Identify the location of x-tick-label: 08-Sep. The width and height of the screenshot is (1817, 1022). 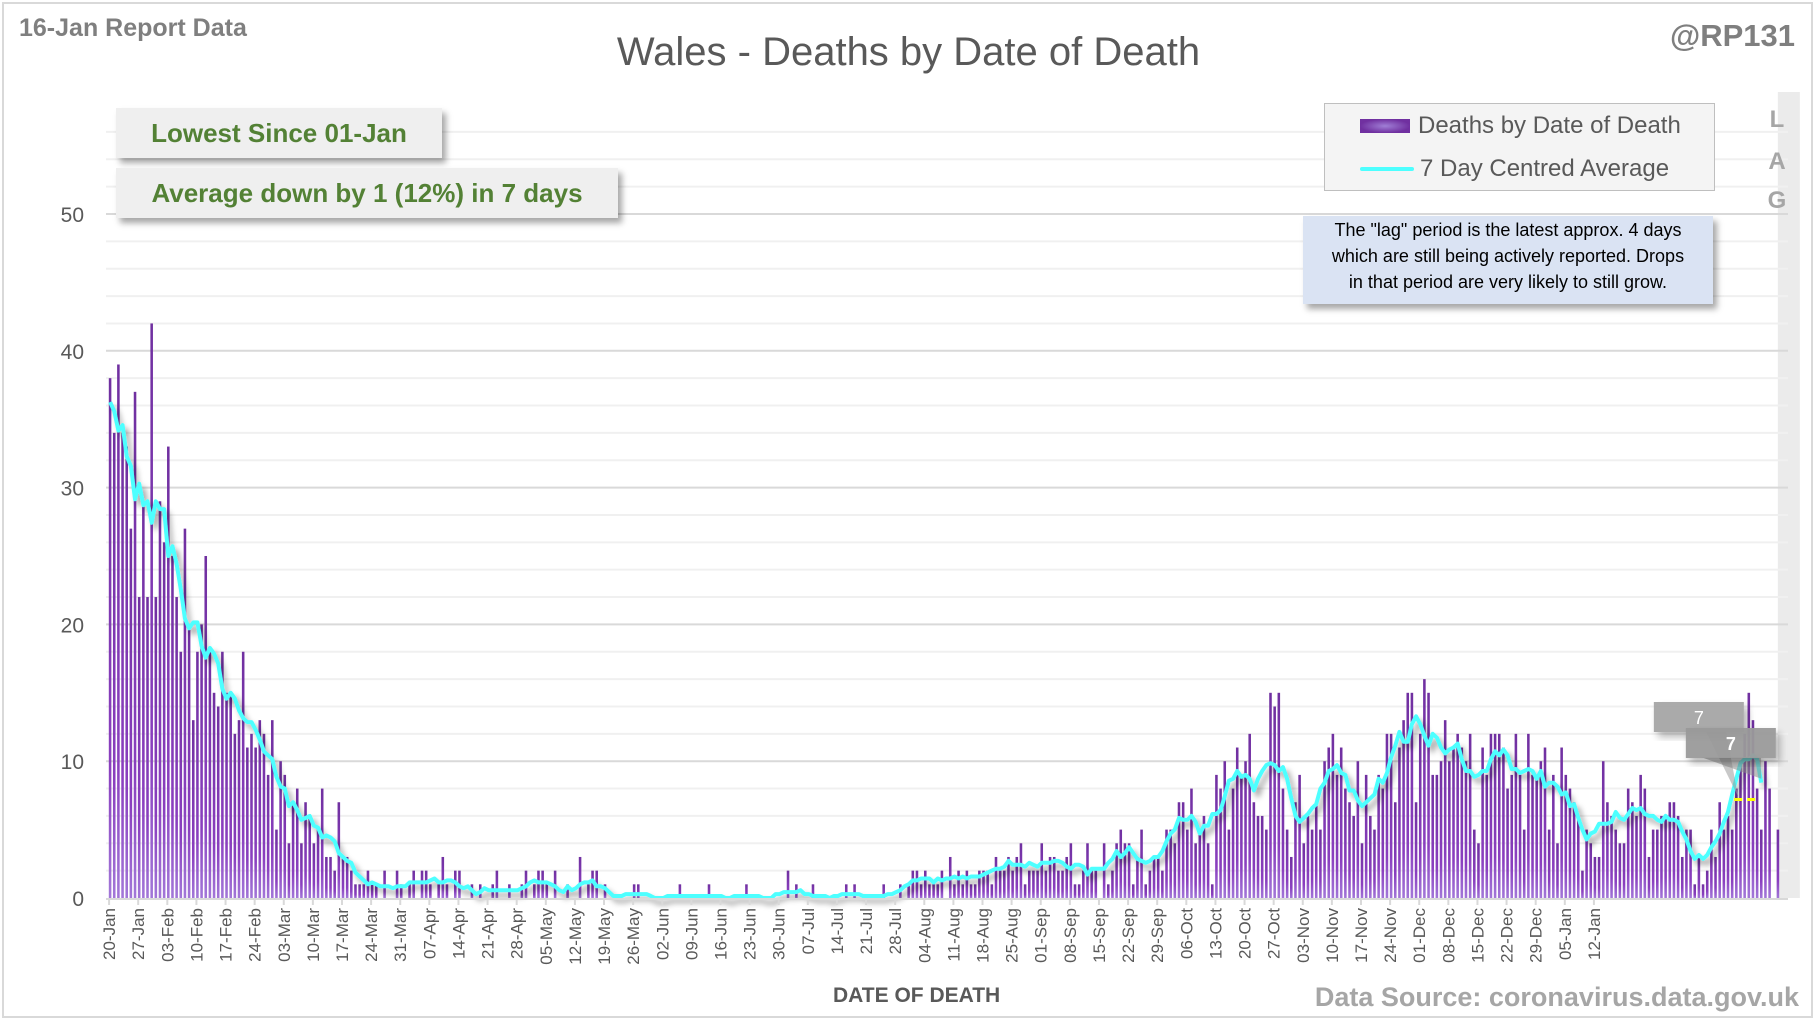
(1070, 935).